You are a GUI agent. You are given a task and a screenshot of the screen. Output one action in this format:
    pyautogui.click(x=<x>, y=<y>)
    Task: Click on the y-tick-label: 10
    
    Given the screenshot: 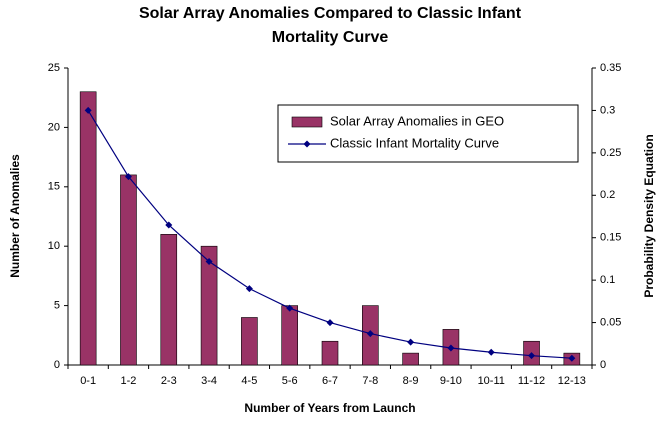 What is the action you would take?
    pyautogui.click(x=54, y=246)
    